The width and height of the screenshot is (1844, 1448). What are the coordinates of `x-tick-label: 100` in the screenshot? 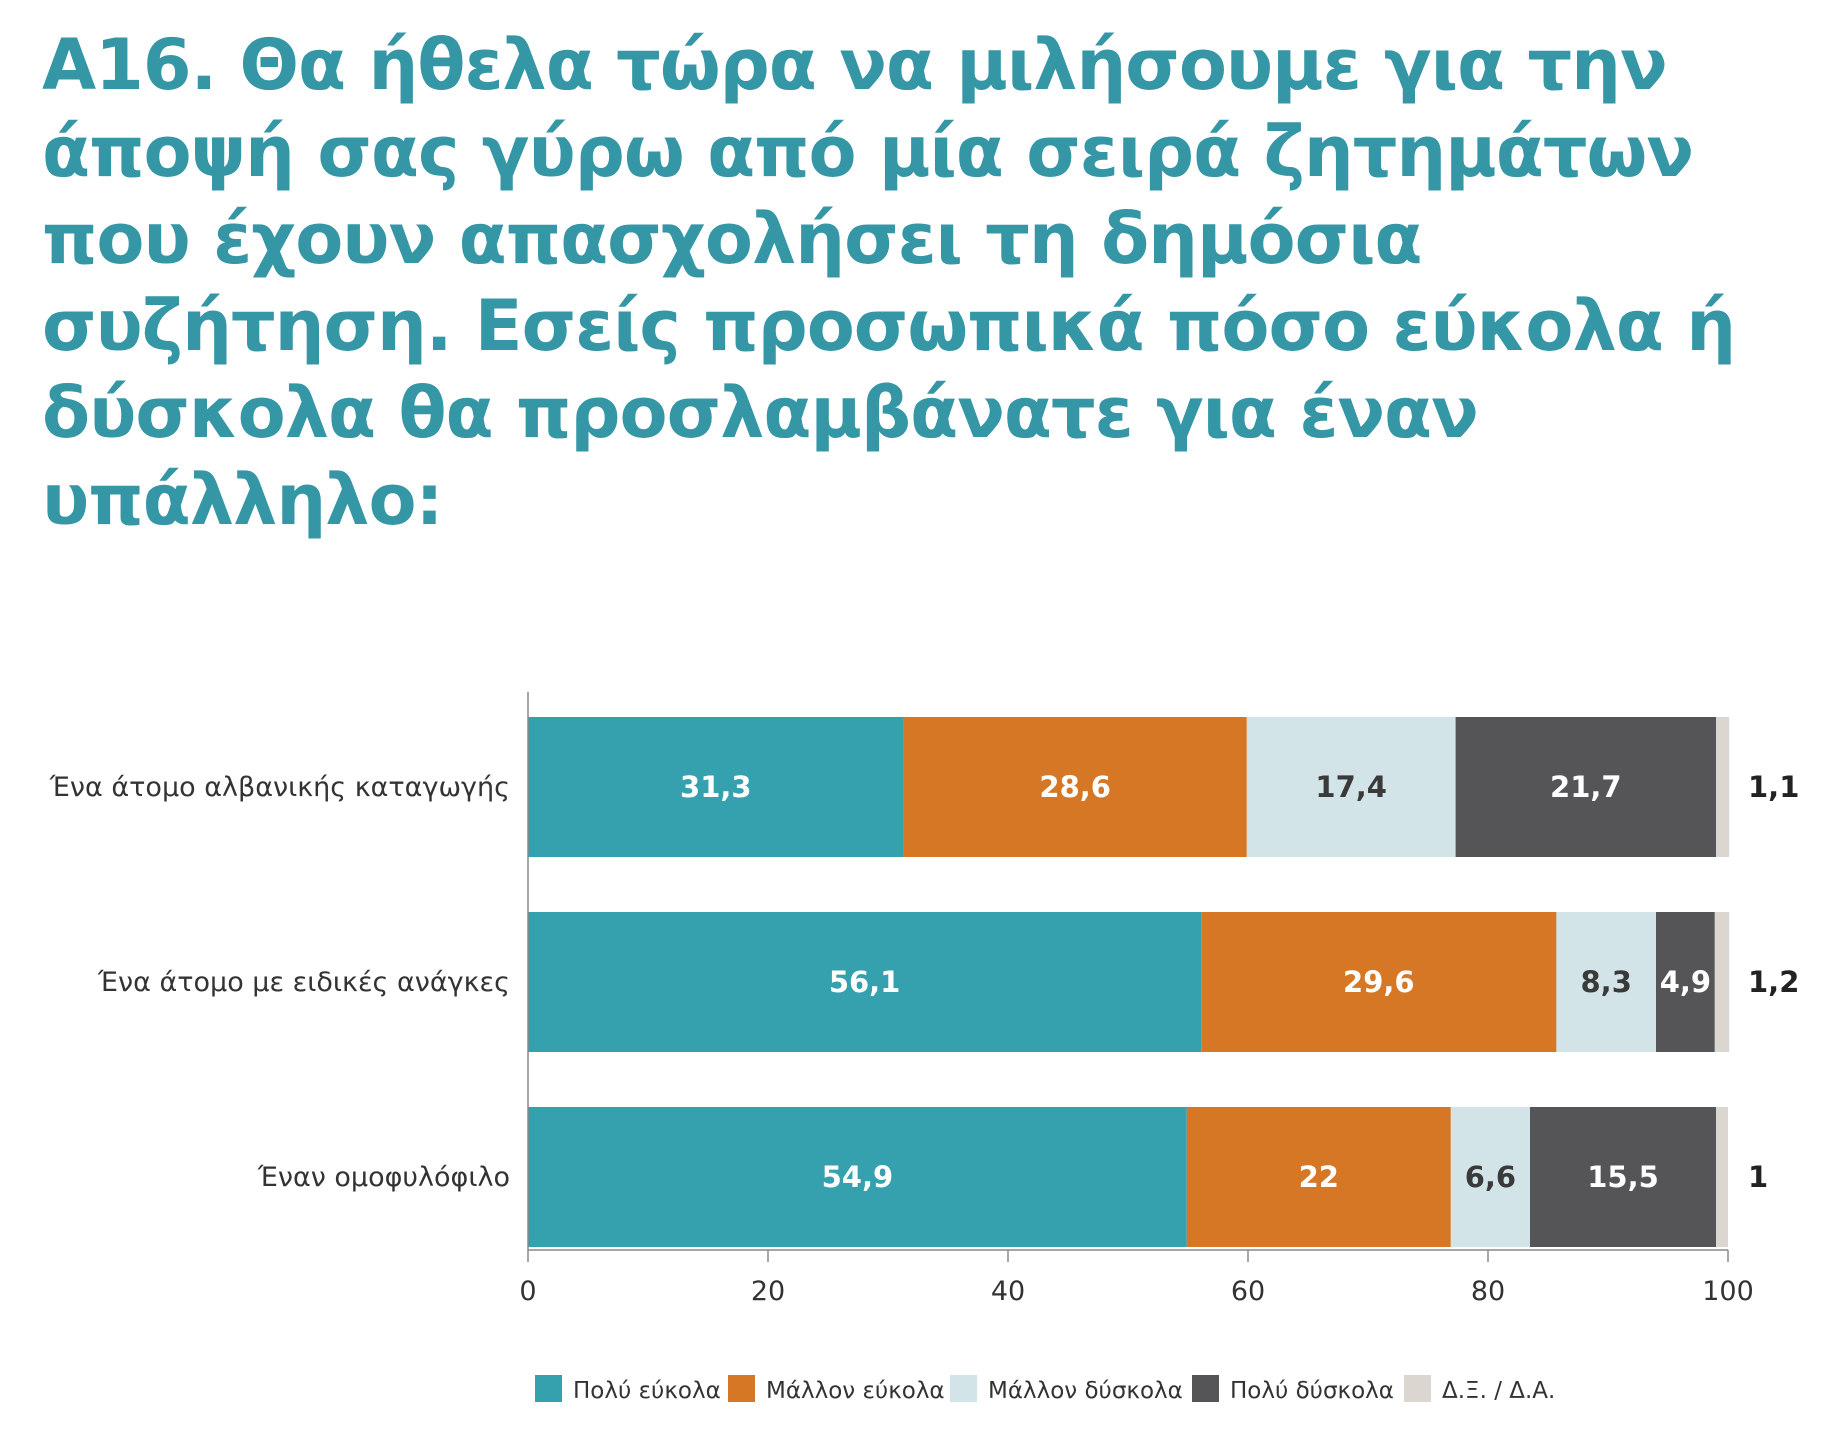 It's located at (1728, 1291).